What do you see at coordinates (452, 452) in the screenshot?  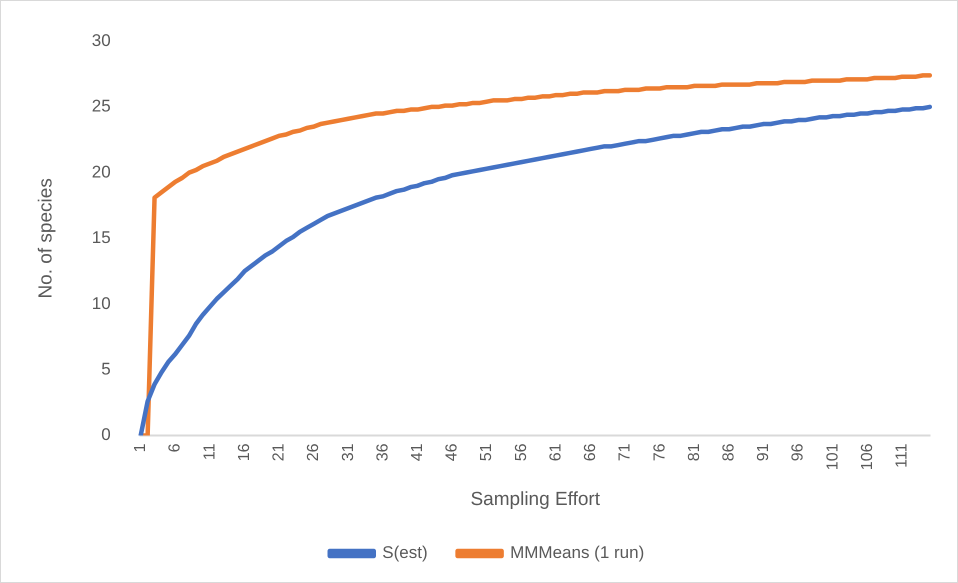 I see `x-tick-label: 46` at bounding box center [452, 452].